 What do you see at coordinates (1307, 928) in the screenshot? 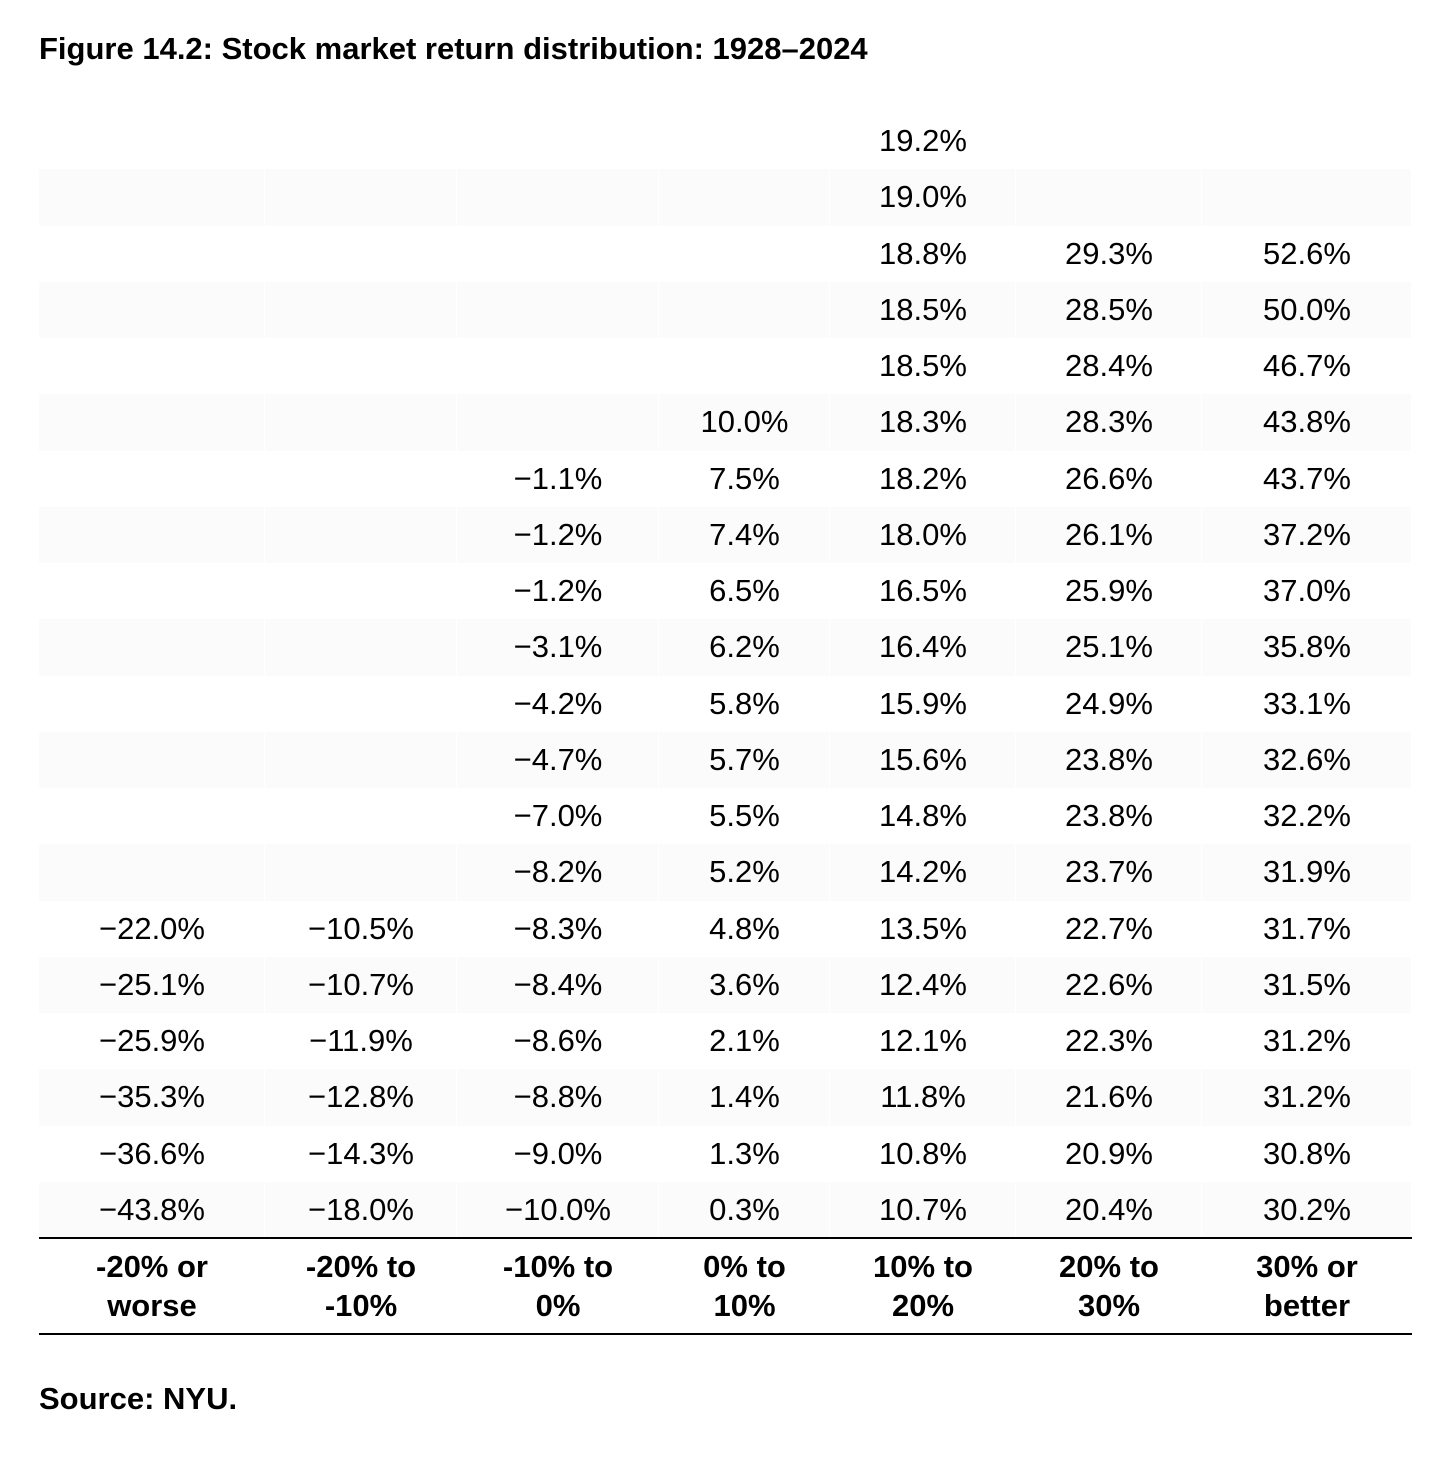
I see `value-cell: 31.7%` at bounding box center [1307, 928].